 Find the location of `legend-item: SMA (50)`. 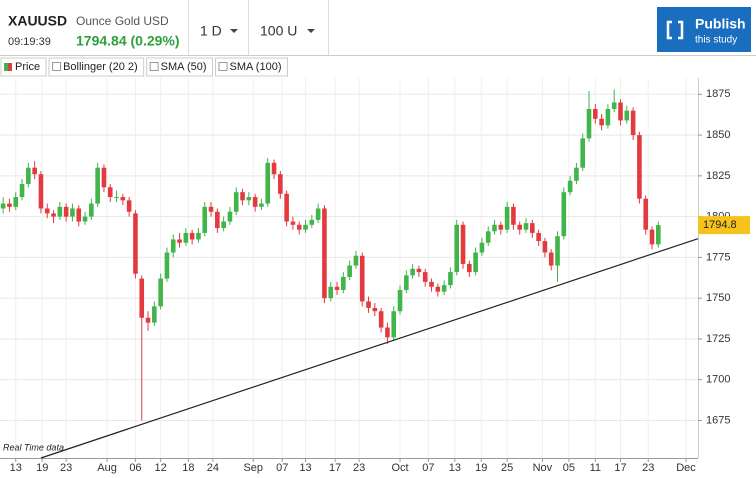

legend-item: SMA (50) is located at coordinates (180, 67).